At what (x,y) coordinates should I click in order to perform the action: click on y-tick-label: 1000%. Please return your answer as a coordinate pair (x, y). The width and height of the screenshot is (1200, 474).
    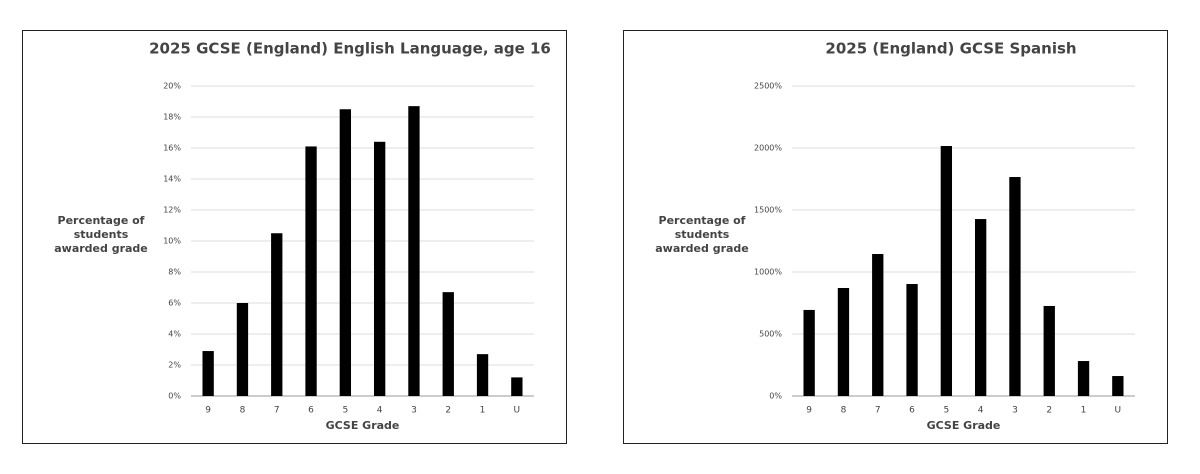
    Looking at the image, I should click on (768, 272).